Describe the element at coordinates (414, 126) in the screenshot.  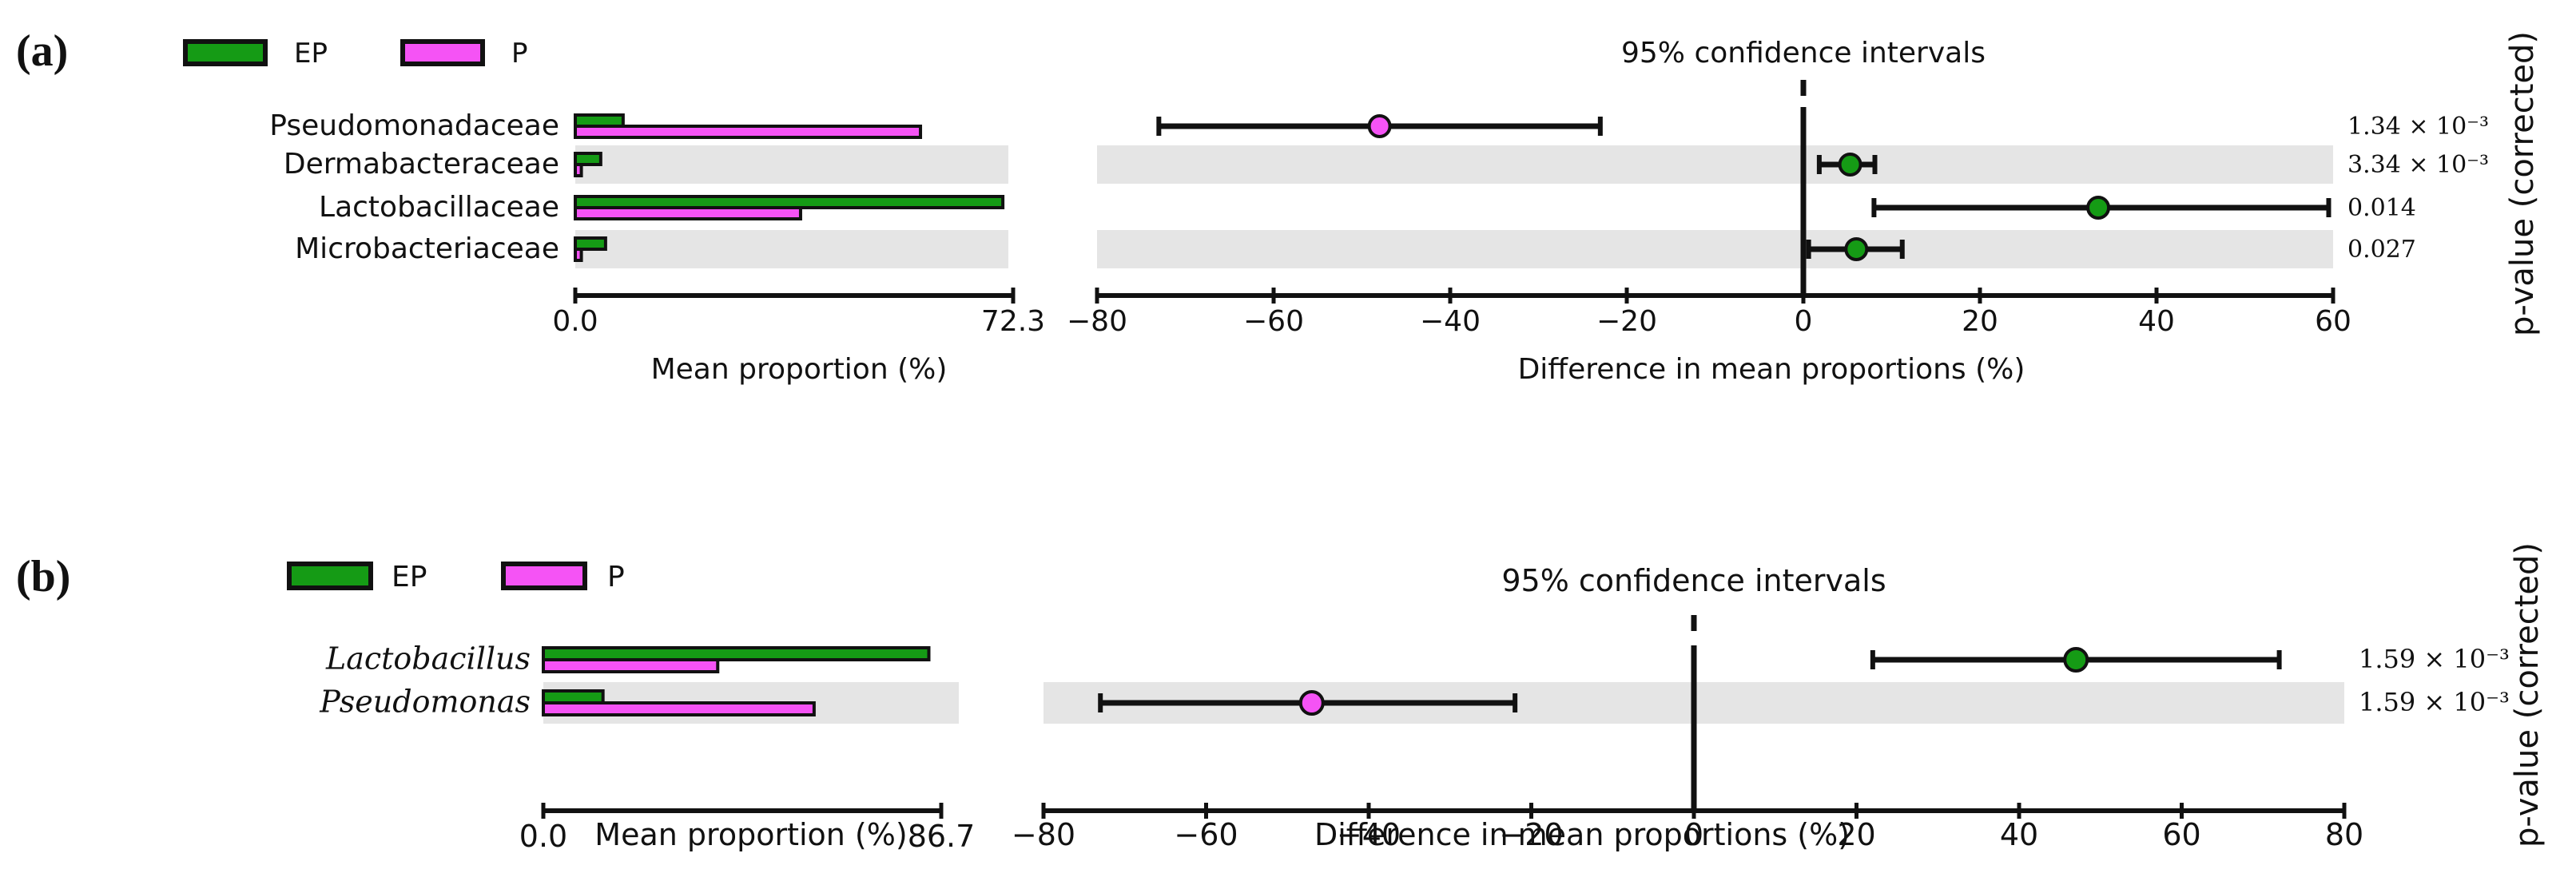
I see `category-label: Pseudomonadaceae` at that location.